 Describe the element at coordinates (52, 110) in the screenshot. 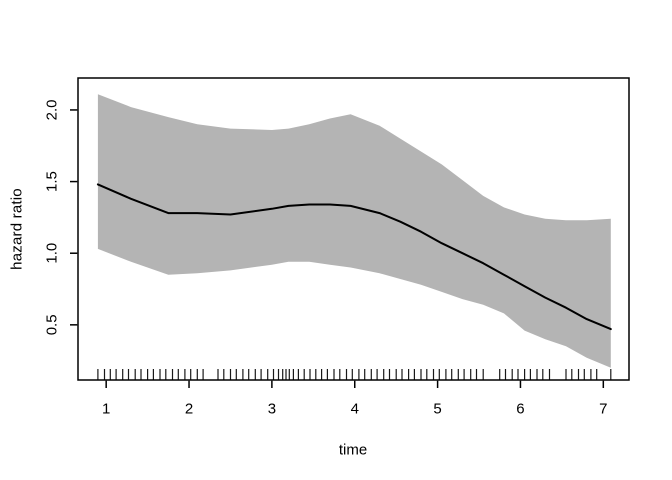

I see `y-tick-label: 2.0` at that location.